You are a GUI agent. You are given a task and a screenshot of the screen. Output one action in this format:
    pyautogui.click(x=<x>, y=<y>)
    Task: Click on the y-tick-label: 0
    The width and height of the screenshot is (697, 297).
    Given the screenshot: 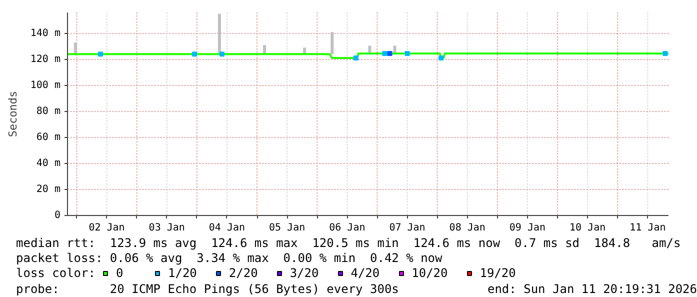 What is the action you would take?
    pyautogui.click(x=57, y=215)
    